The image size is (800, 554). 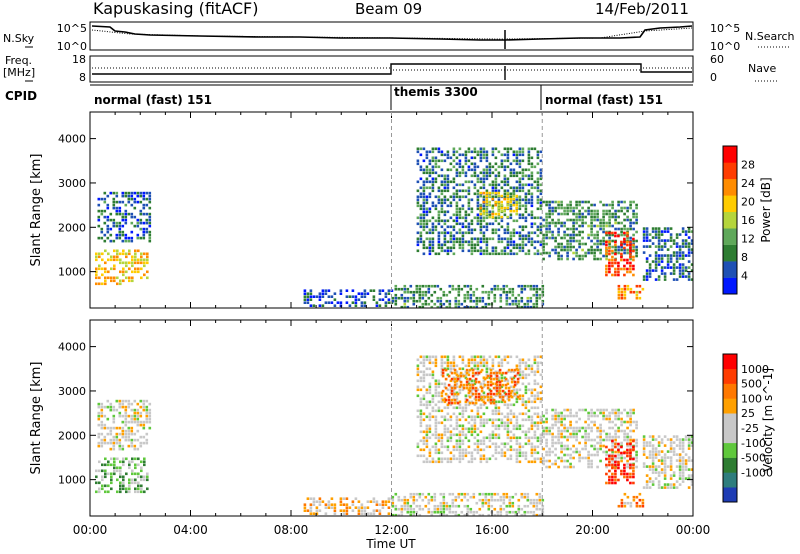 What do you see at coordinates (36, 418) in the screenshot?
I see `velocity-y-label: Slant Range [km]` at bounding box center [36, 418].